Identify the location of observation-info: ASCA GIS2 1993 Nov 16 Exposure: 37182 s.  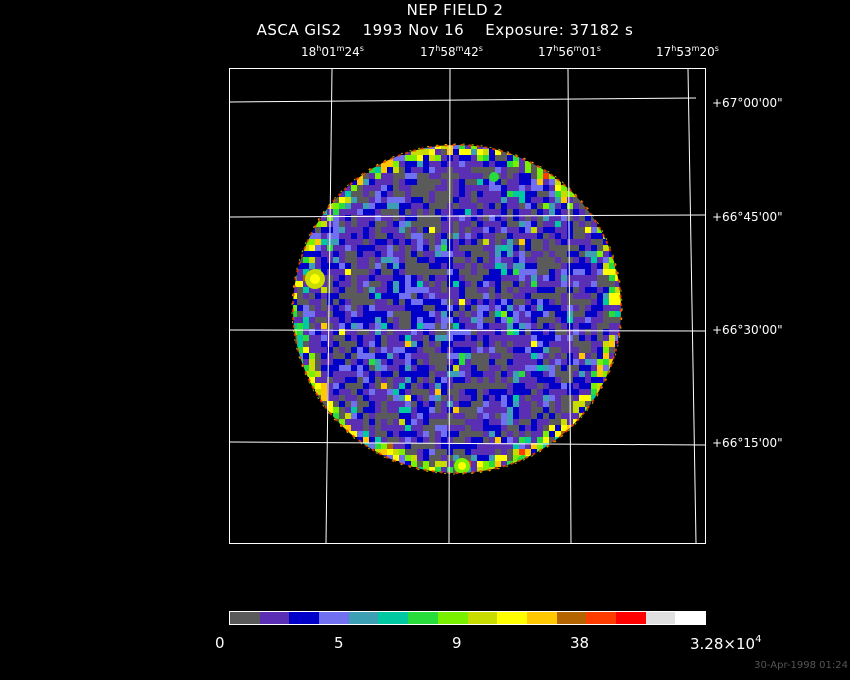
(435, 30).